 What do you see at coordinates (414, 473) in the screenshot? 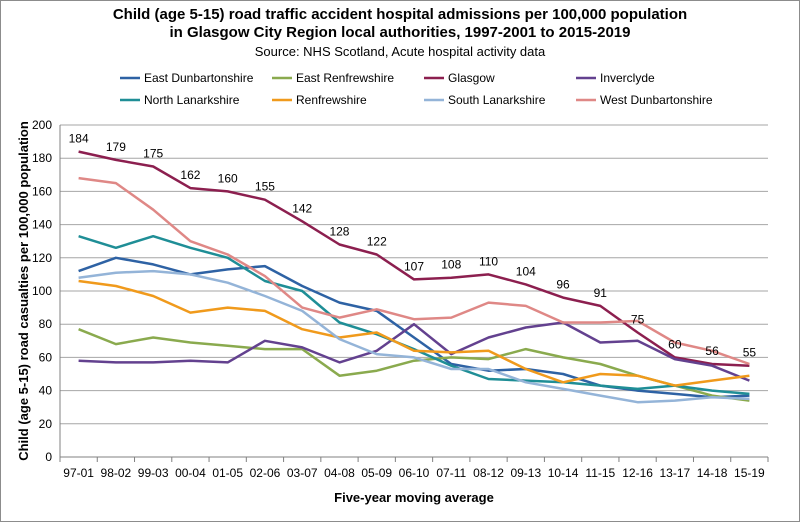
I see `x-tick-label: 06-10` at bounding box center [414, 473].